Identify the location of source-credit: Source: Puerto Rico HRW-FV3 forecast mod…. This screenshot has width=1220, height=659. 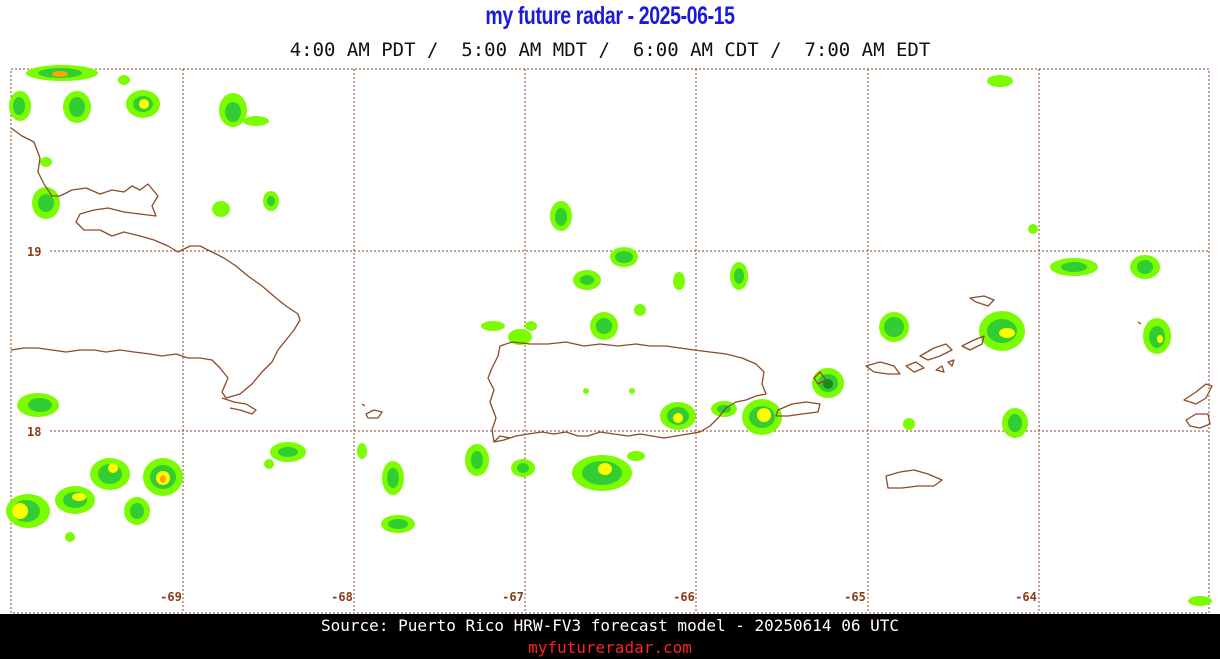
(610, 625).